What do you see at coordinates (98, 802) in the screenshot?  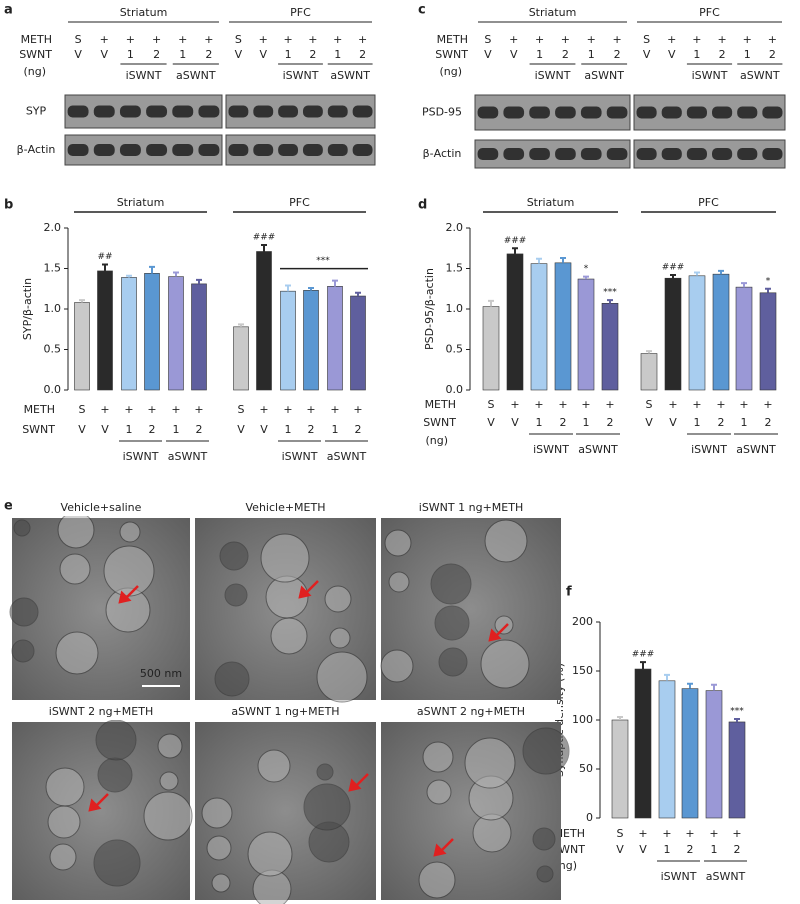 I see `arrow` at bounding box center [98, 802].